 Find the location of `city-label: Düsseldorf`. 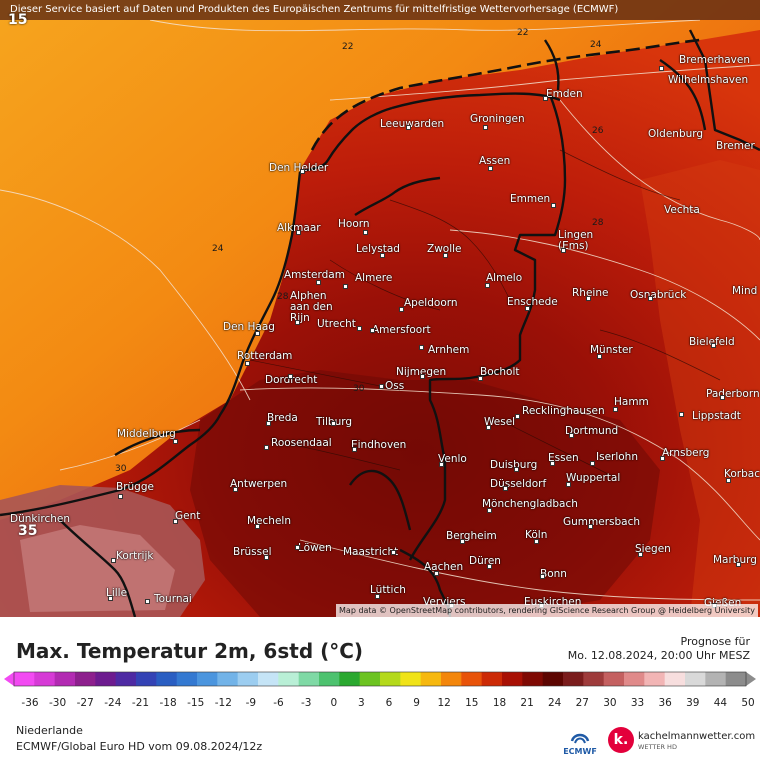

city-label: Düsseldorf is located at coordinates (518, 484).